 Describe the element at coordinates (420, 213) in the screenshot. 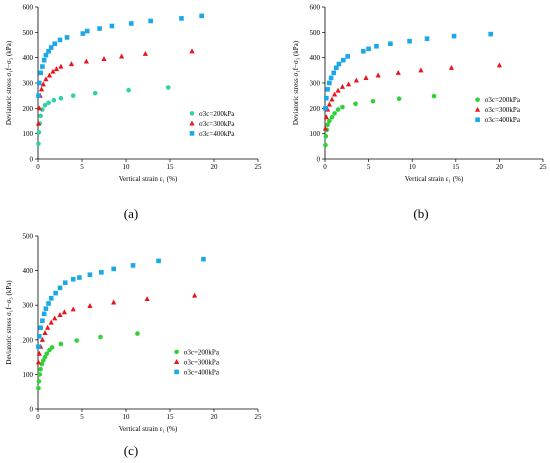

I see `panel-label: (b)` at that location.